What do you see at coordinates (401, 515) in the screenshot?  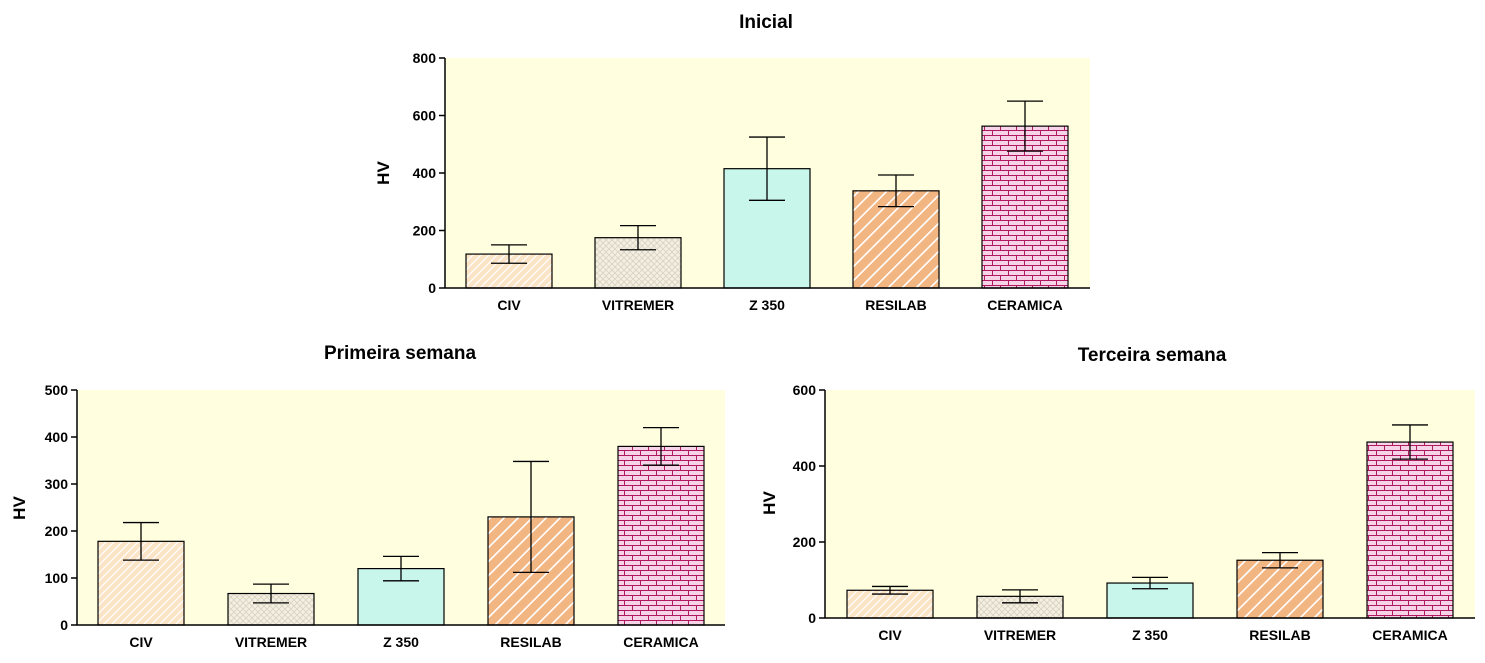 I see `chart-primeira-error-bars` at bounding box center [401, 515].